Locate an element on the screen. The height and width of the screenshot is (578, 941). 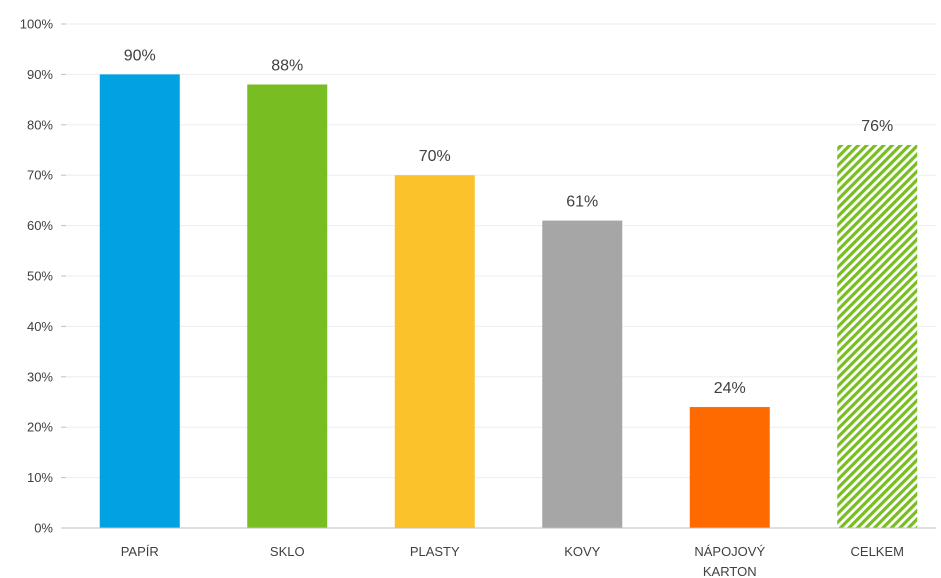
data-label: 90% is located at coordinates (140, 55).